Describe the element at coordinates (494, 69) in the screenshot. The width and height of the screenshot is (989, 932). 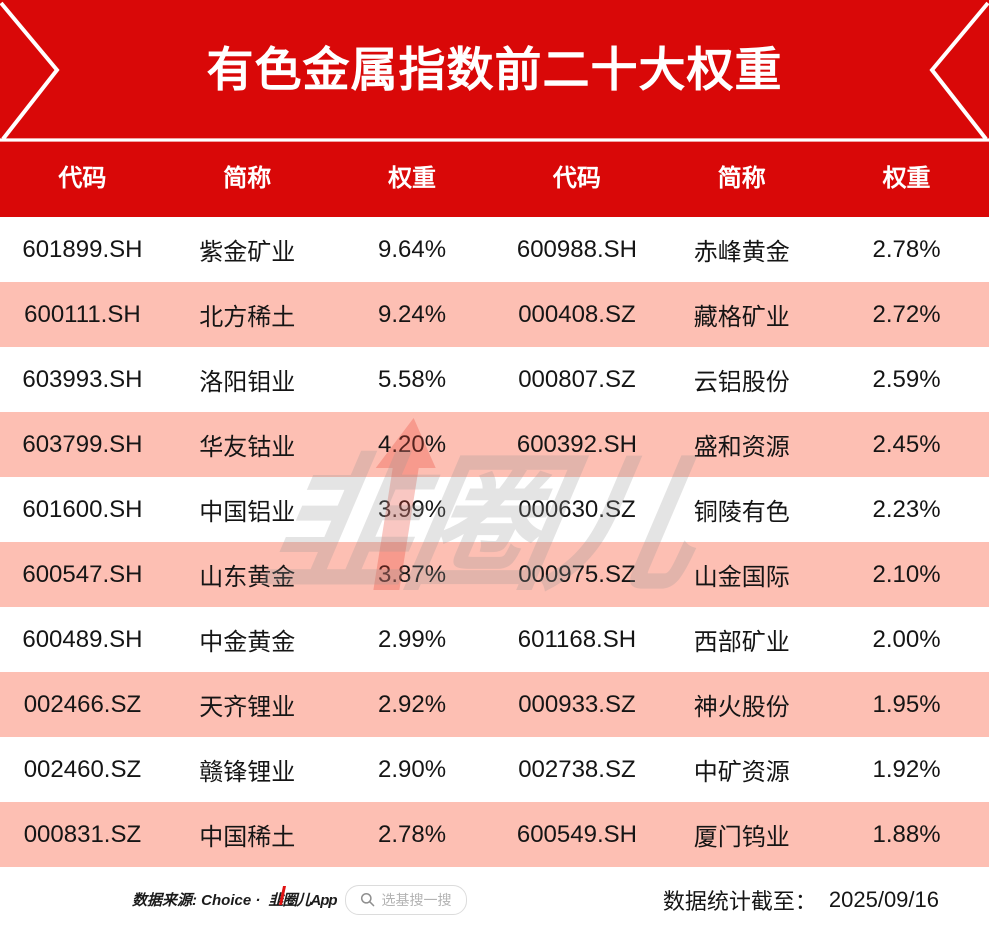
I see `page-title: 有色金属指数前二十大权重` at that location.